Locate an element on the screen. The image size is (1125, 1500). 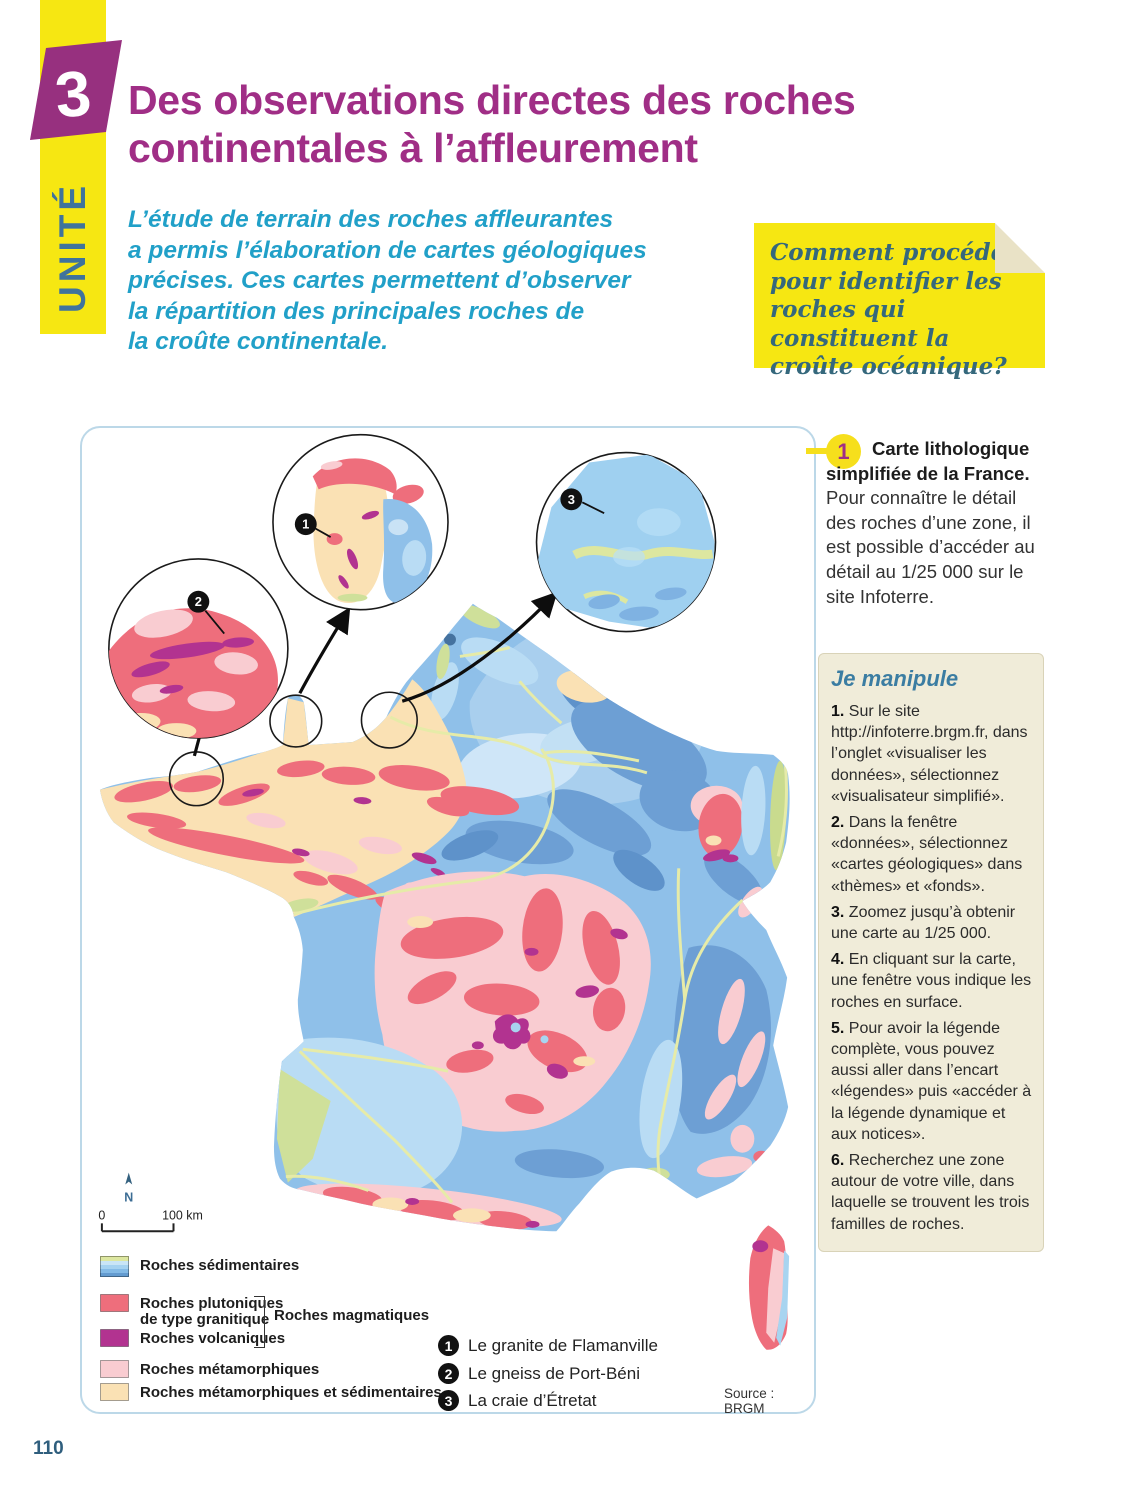
inset-etretat: 3 is located at coordinates (626, 542).